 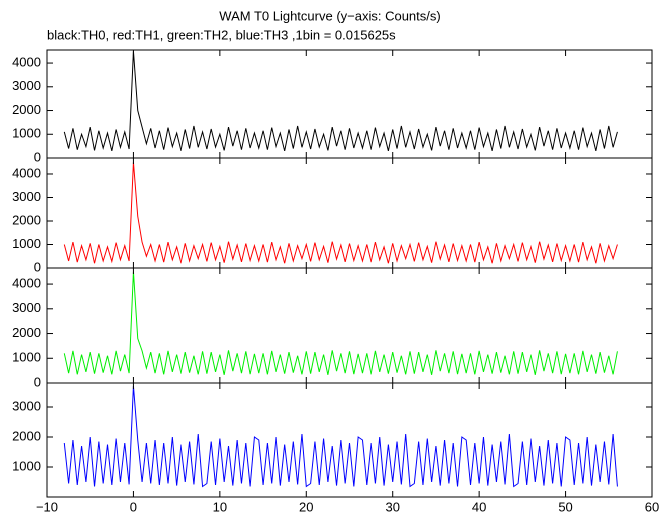 What do you see at coordinates (133, 506) in the screenshot?
I see `x-tick-label: 0` at bounding box center [133, 506].